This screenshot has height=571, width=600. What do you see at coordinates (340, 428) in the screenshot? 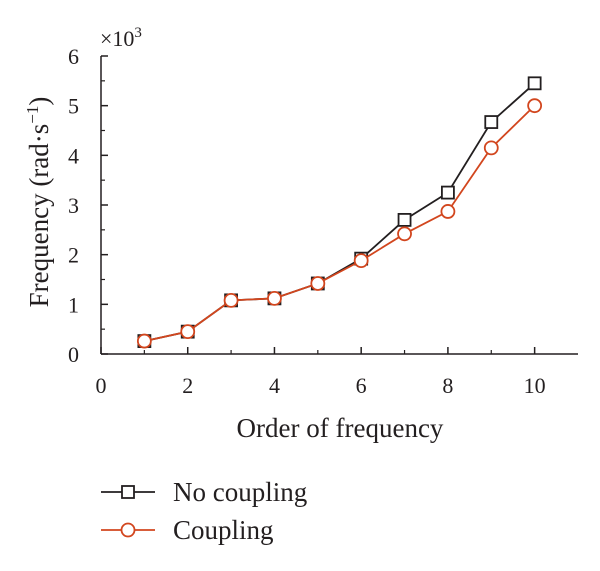
I see `x-axis-title: Order of frequency` at bounding box center [340, 428].